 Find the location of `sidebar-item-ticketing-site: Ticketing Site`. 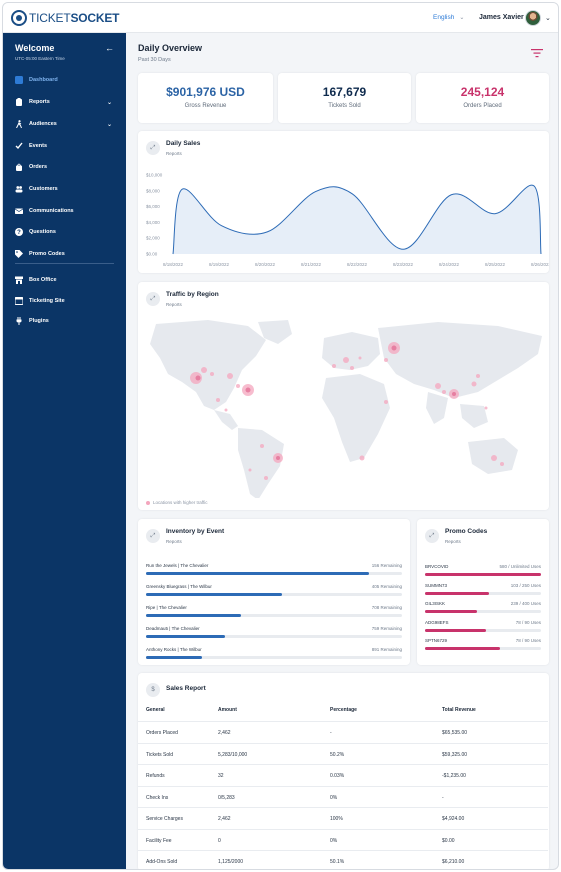

sidebar-item-ticketing-site: Ticketing Site is located at coordinates (64, 301).